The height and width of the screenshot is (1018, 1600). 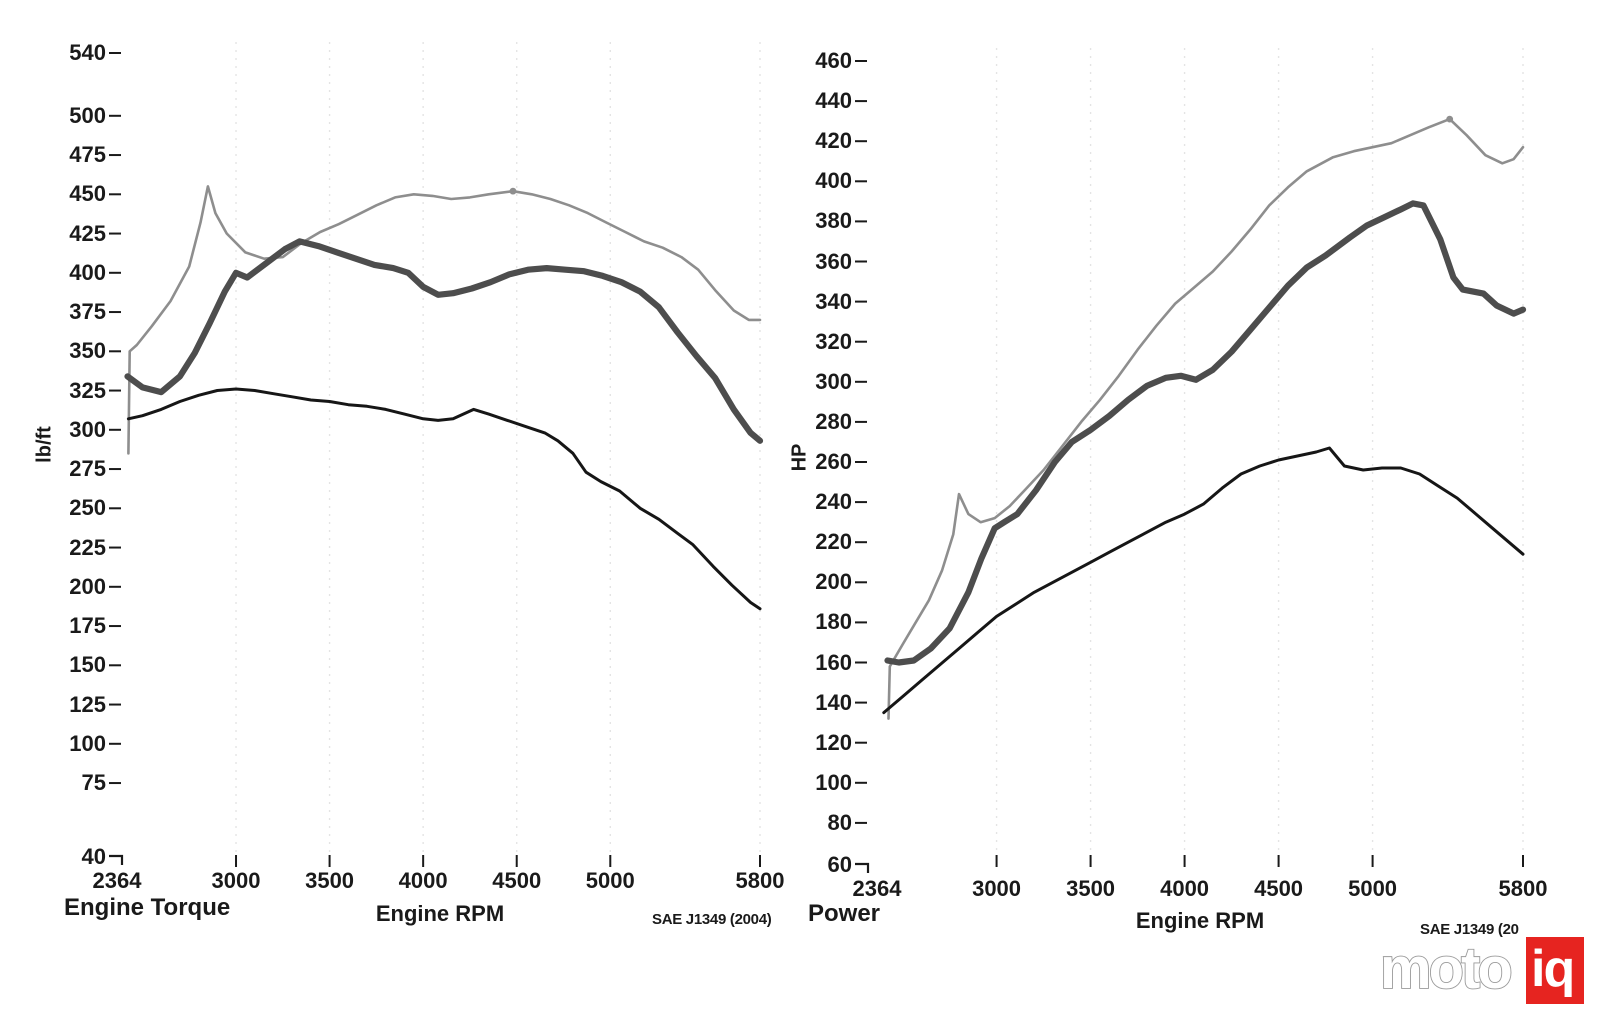 I want to click on torque-x-axis-label: Engine RPM, so click(x=440, y=913).